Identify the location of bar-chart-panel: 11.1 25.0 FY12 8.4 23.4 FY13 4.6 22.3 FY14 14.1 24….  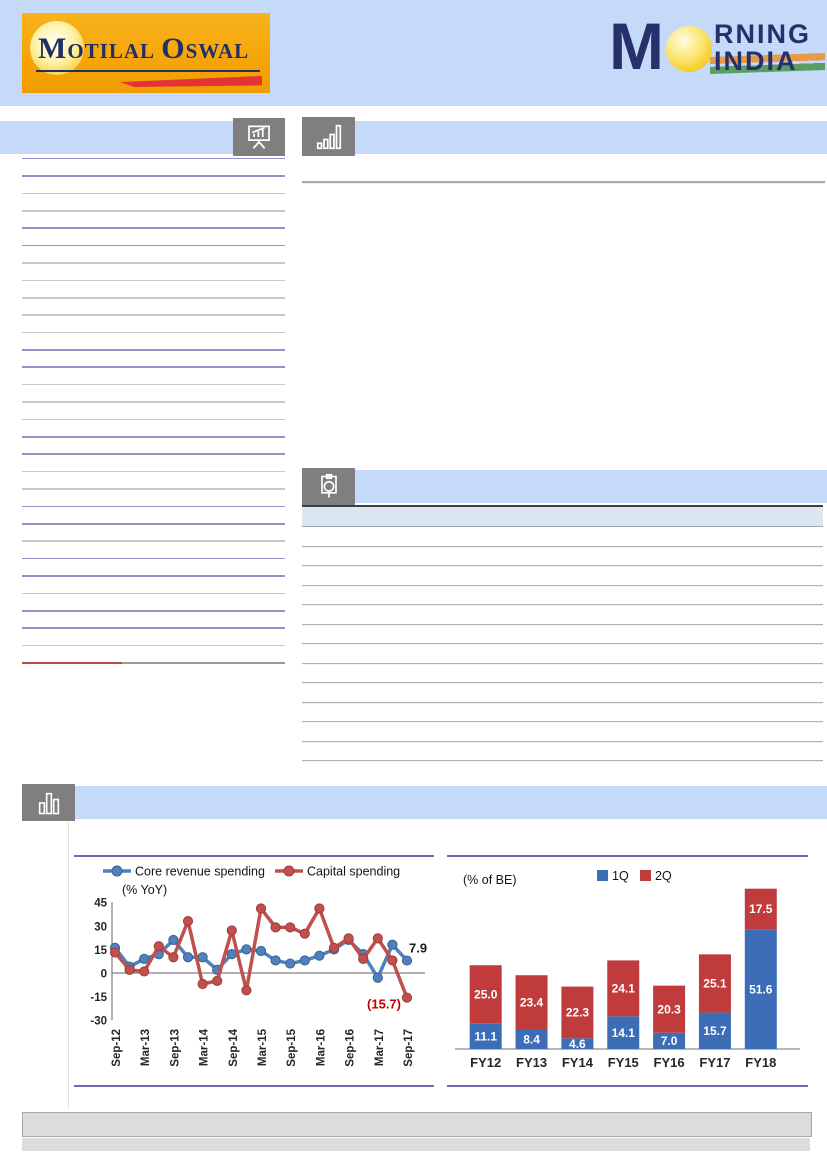
(627, 971).